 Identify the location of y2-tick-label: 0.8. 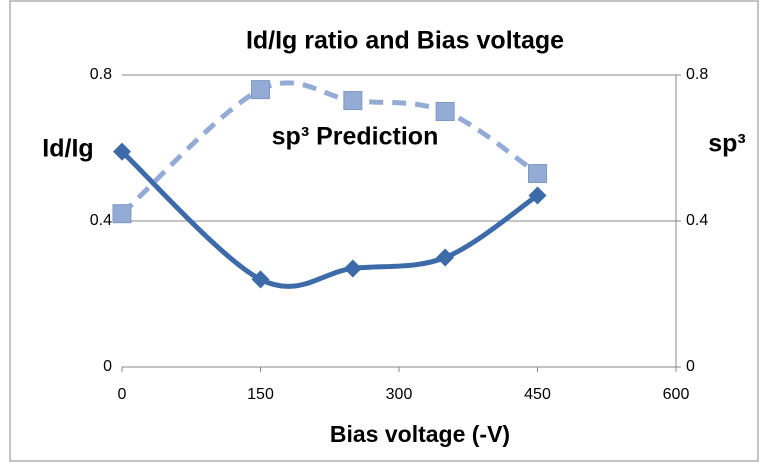
(697, 74).